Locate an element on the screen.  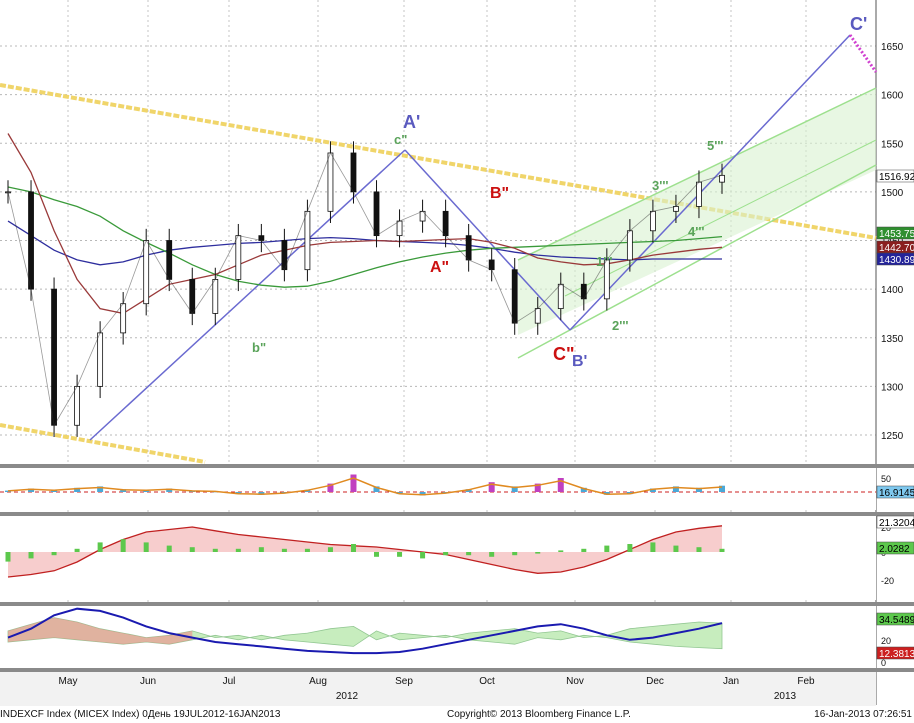
wave-label: 5''' is located at coordinates (715, 145).